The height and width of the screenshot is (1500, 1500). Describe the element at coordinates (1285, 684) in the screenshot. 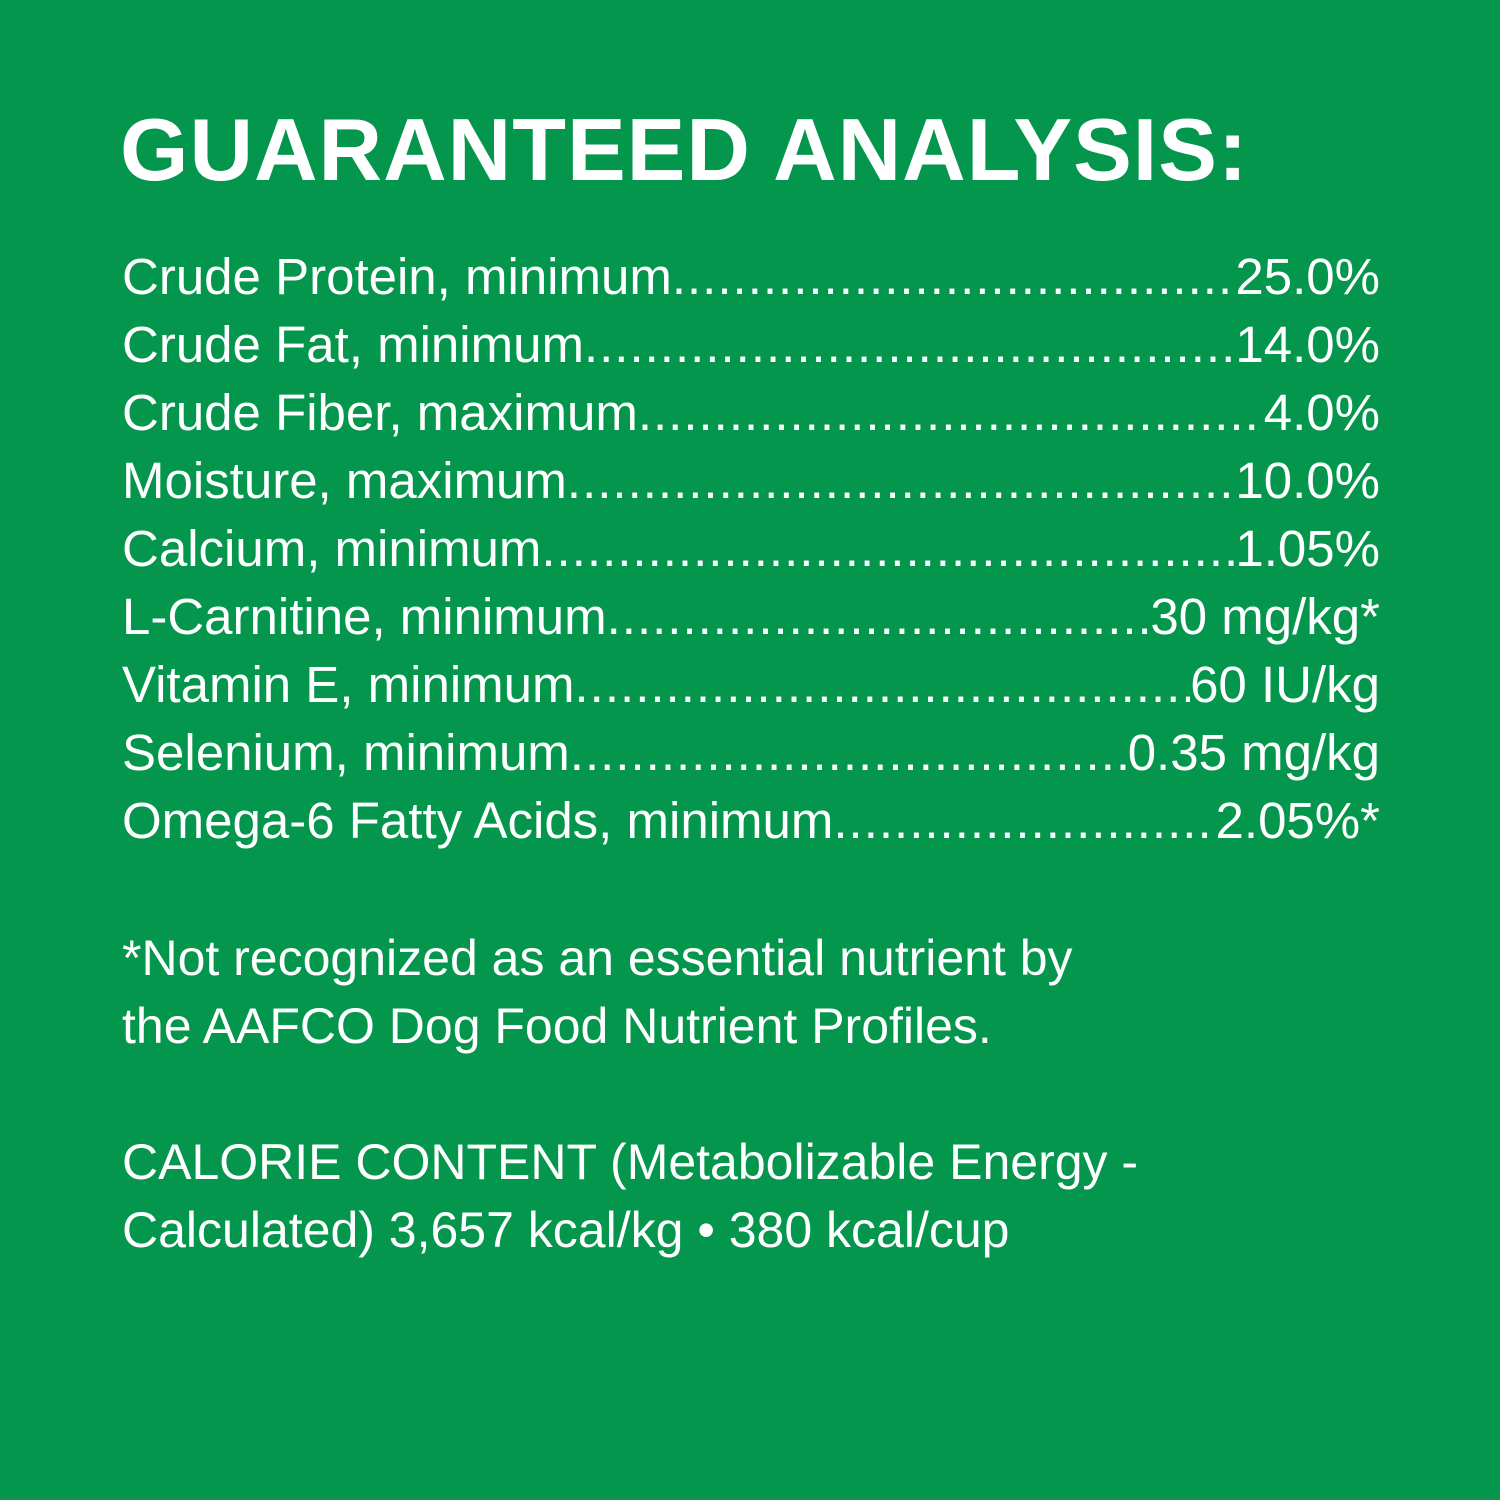

I see `nutrient-value: 60 IU/kg` at that location.